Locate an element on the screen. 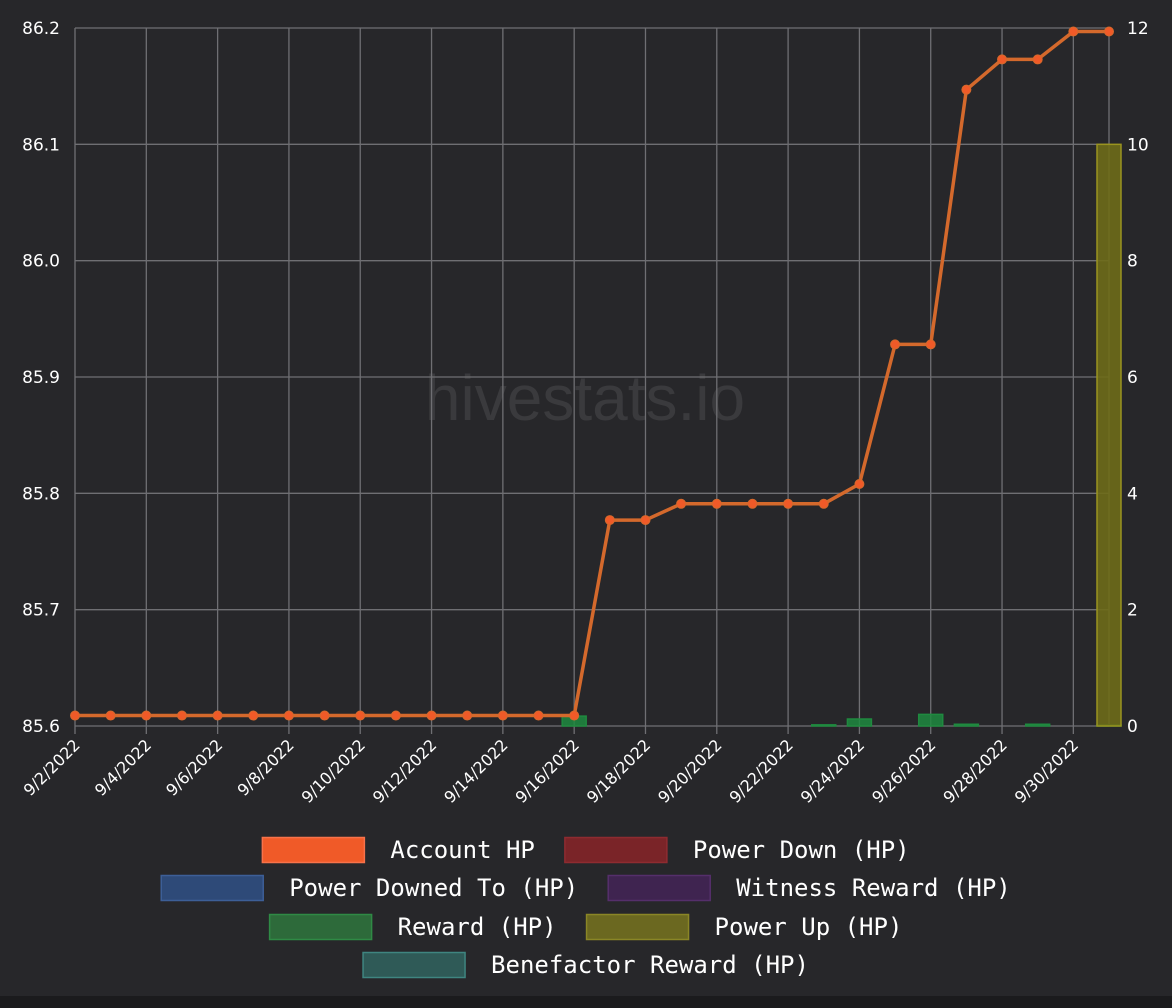 The height and width of the screenshot is (1008, 1172). legend-label: Reward (HP) is located at coordinates (477, 927).